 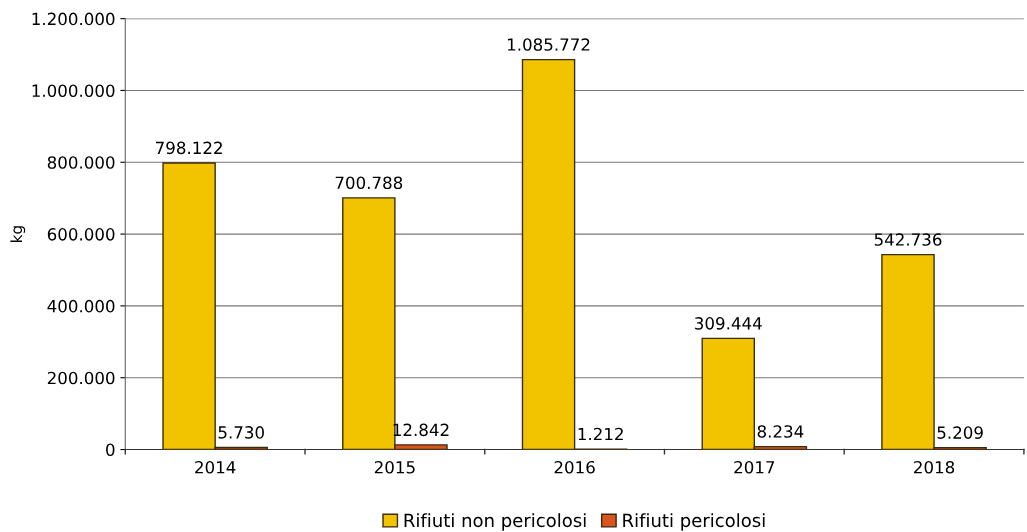 What do you see at coordinates (574, 467) in the screenshot?
I see `x-tick-label: 2016` at bounding box center [574, 467].